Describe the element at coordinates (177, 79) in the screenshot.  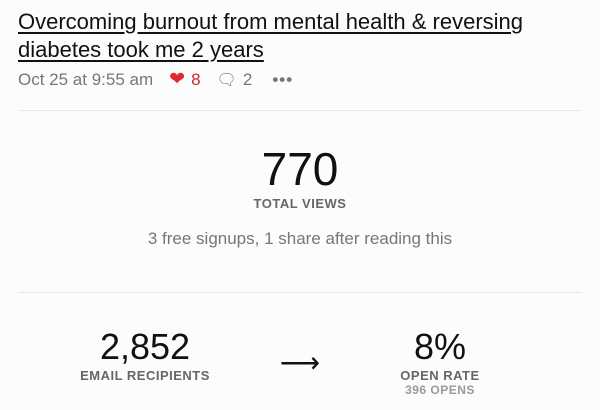
I see `heart-icon: ❤` at that location.